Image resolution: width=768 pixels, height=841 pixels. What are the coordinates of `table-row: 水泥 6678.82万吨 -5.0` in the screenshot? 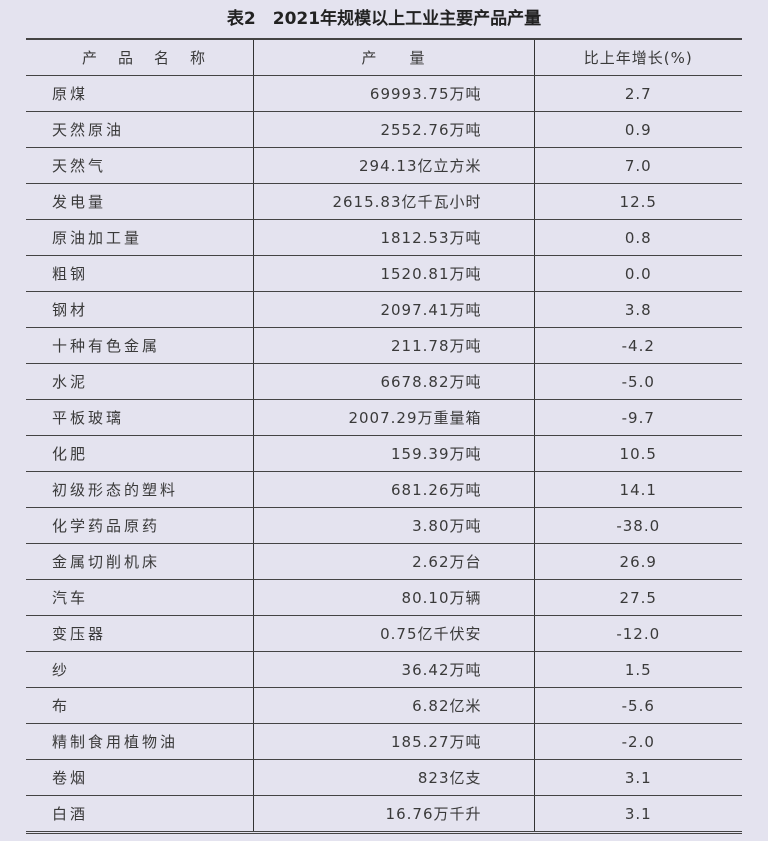 It's located at (384, 381).